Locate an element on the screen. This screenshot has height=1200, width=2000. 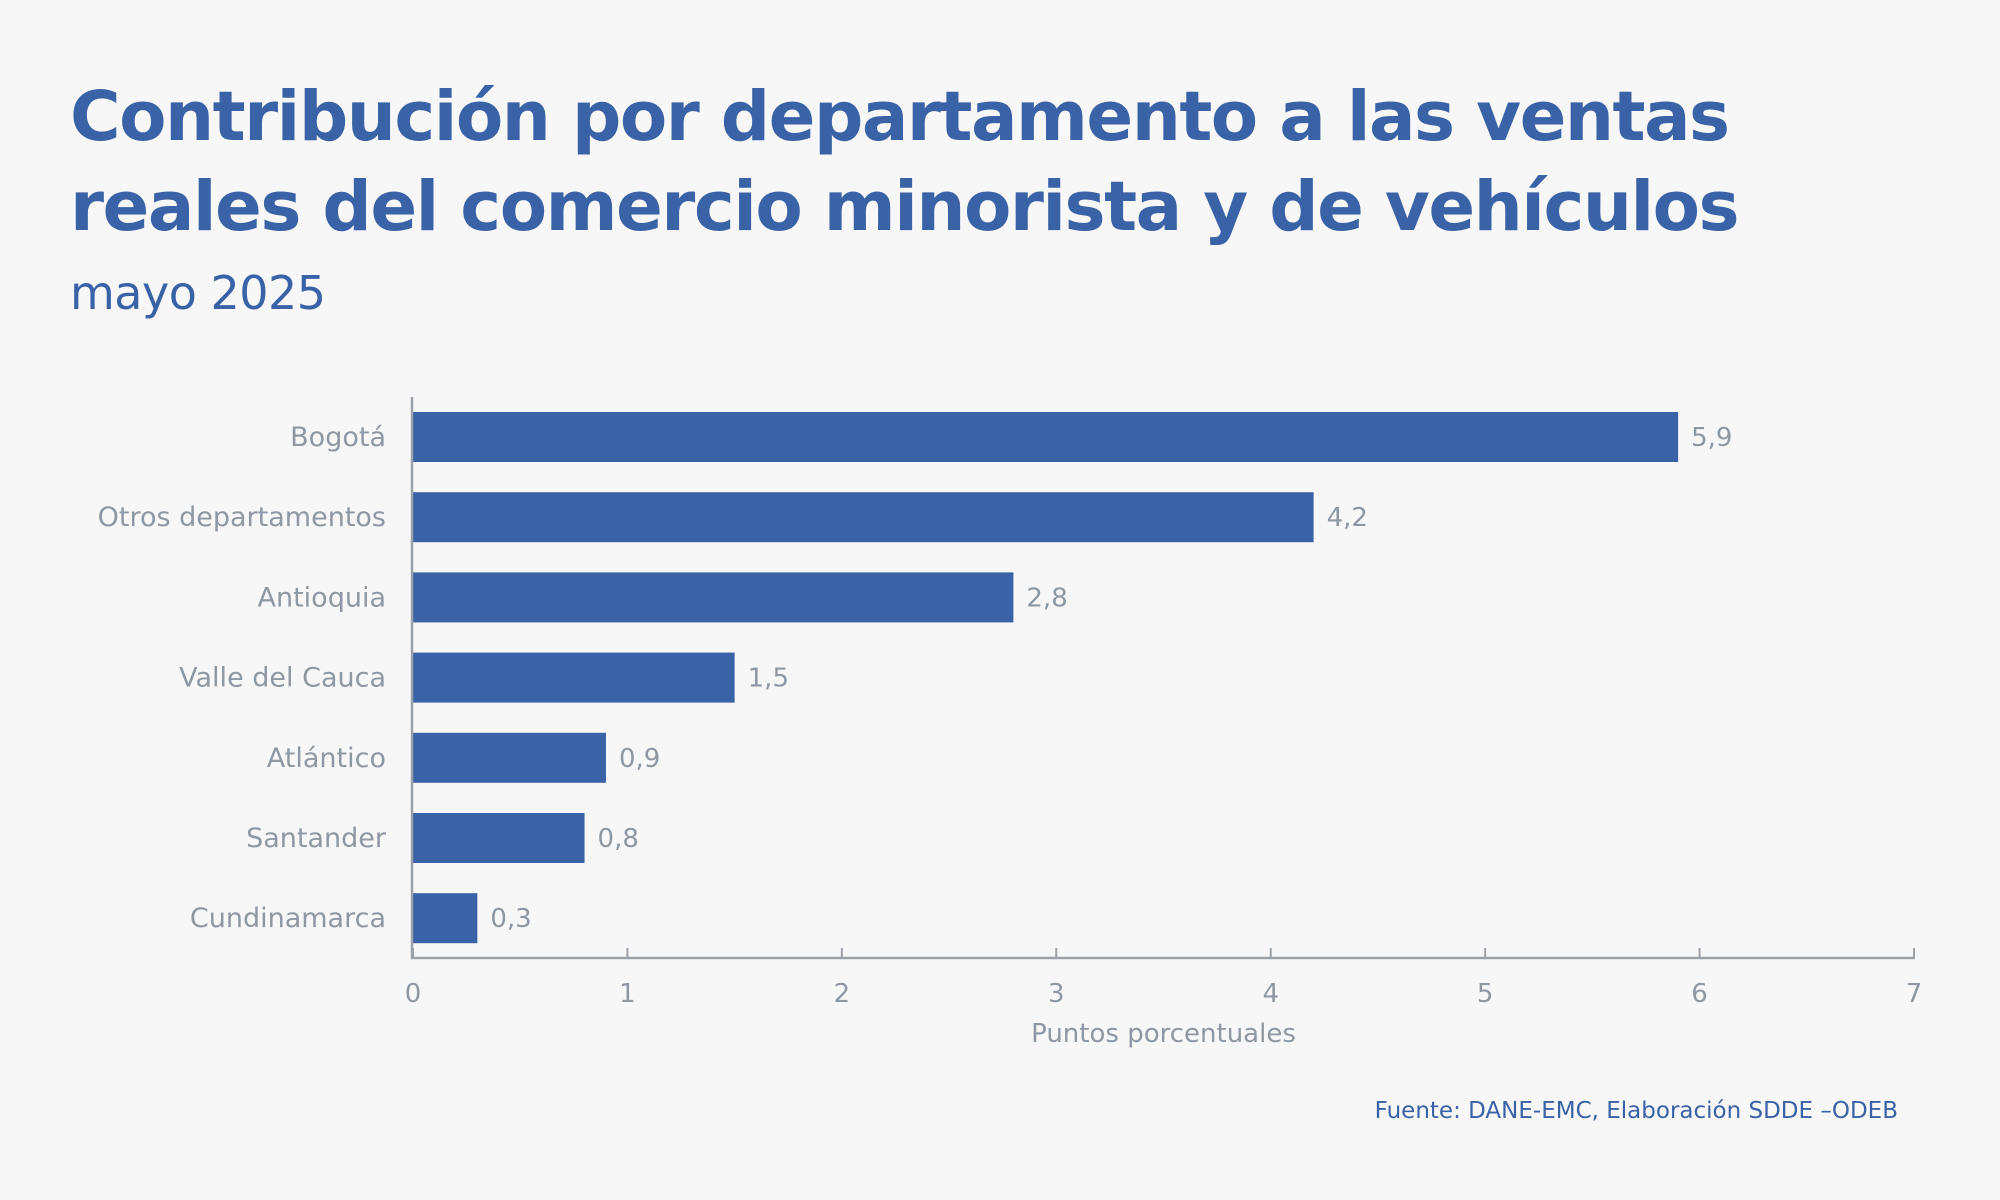
bar-atlántico is located at coordinates (509, 757).